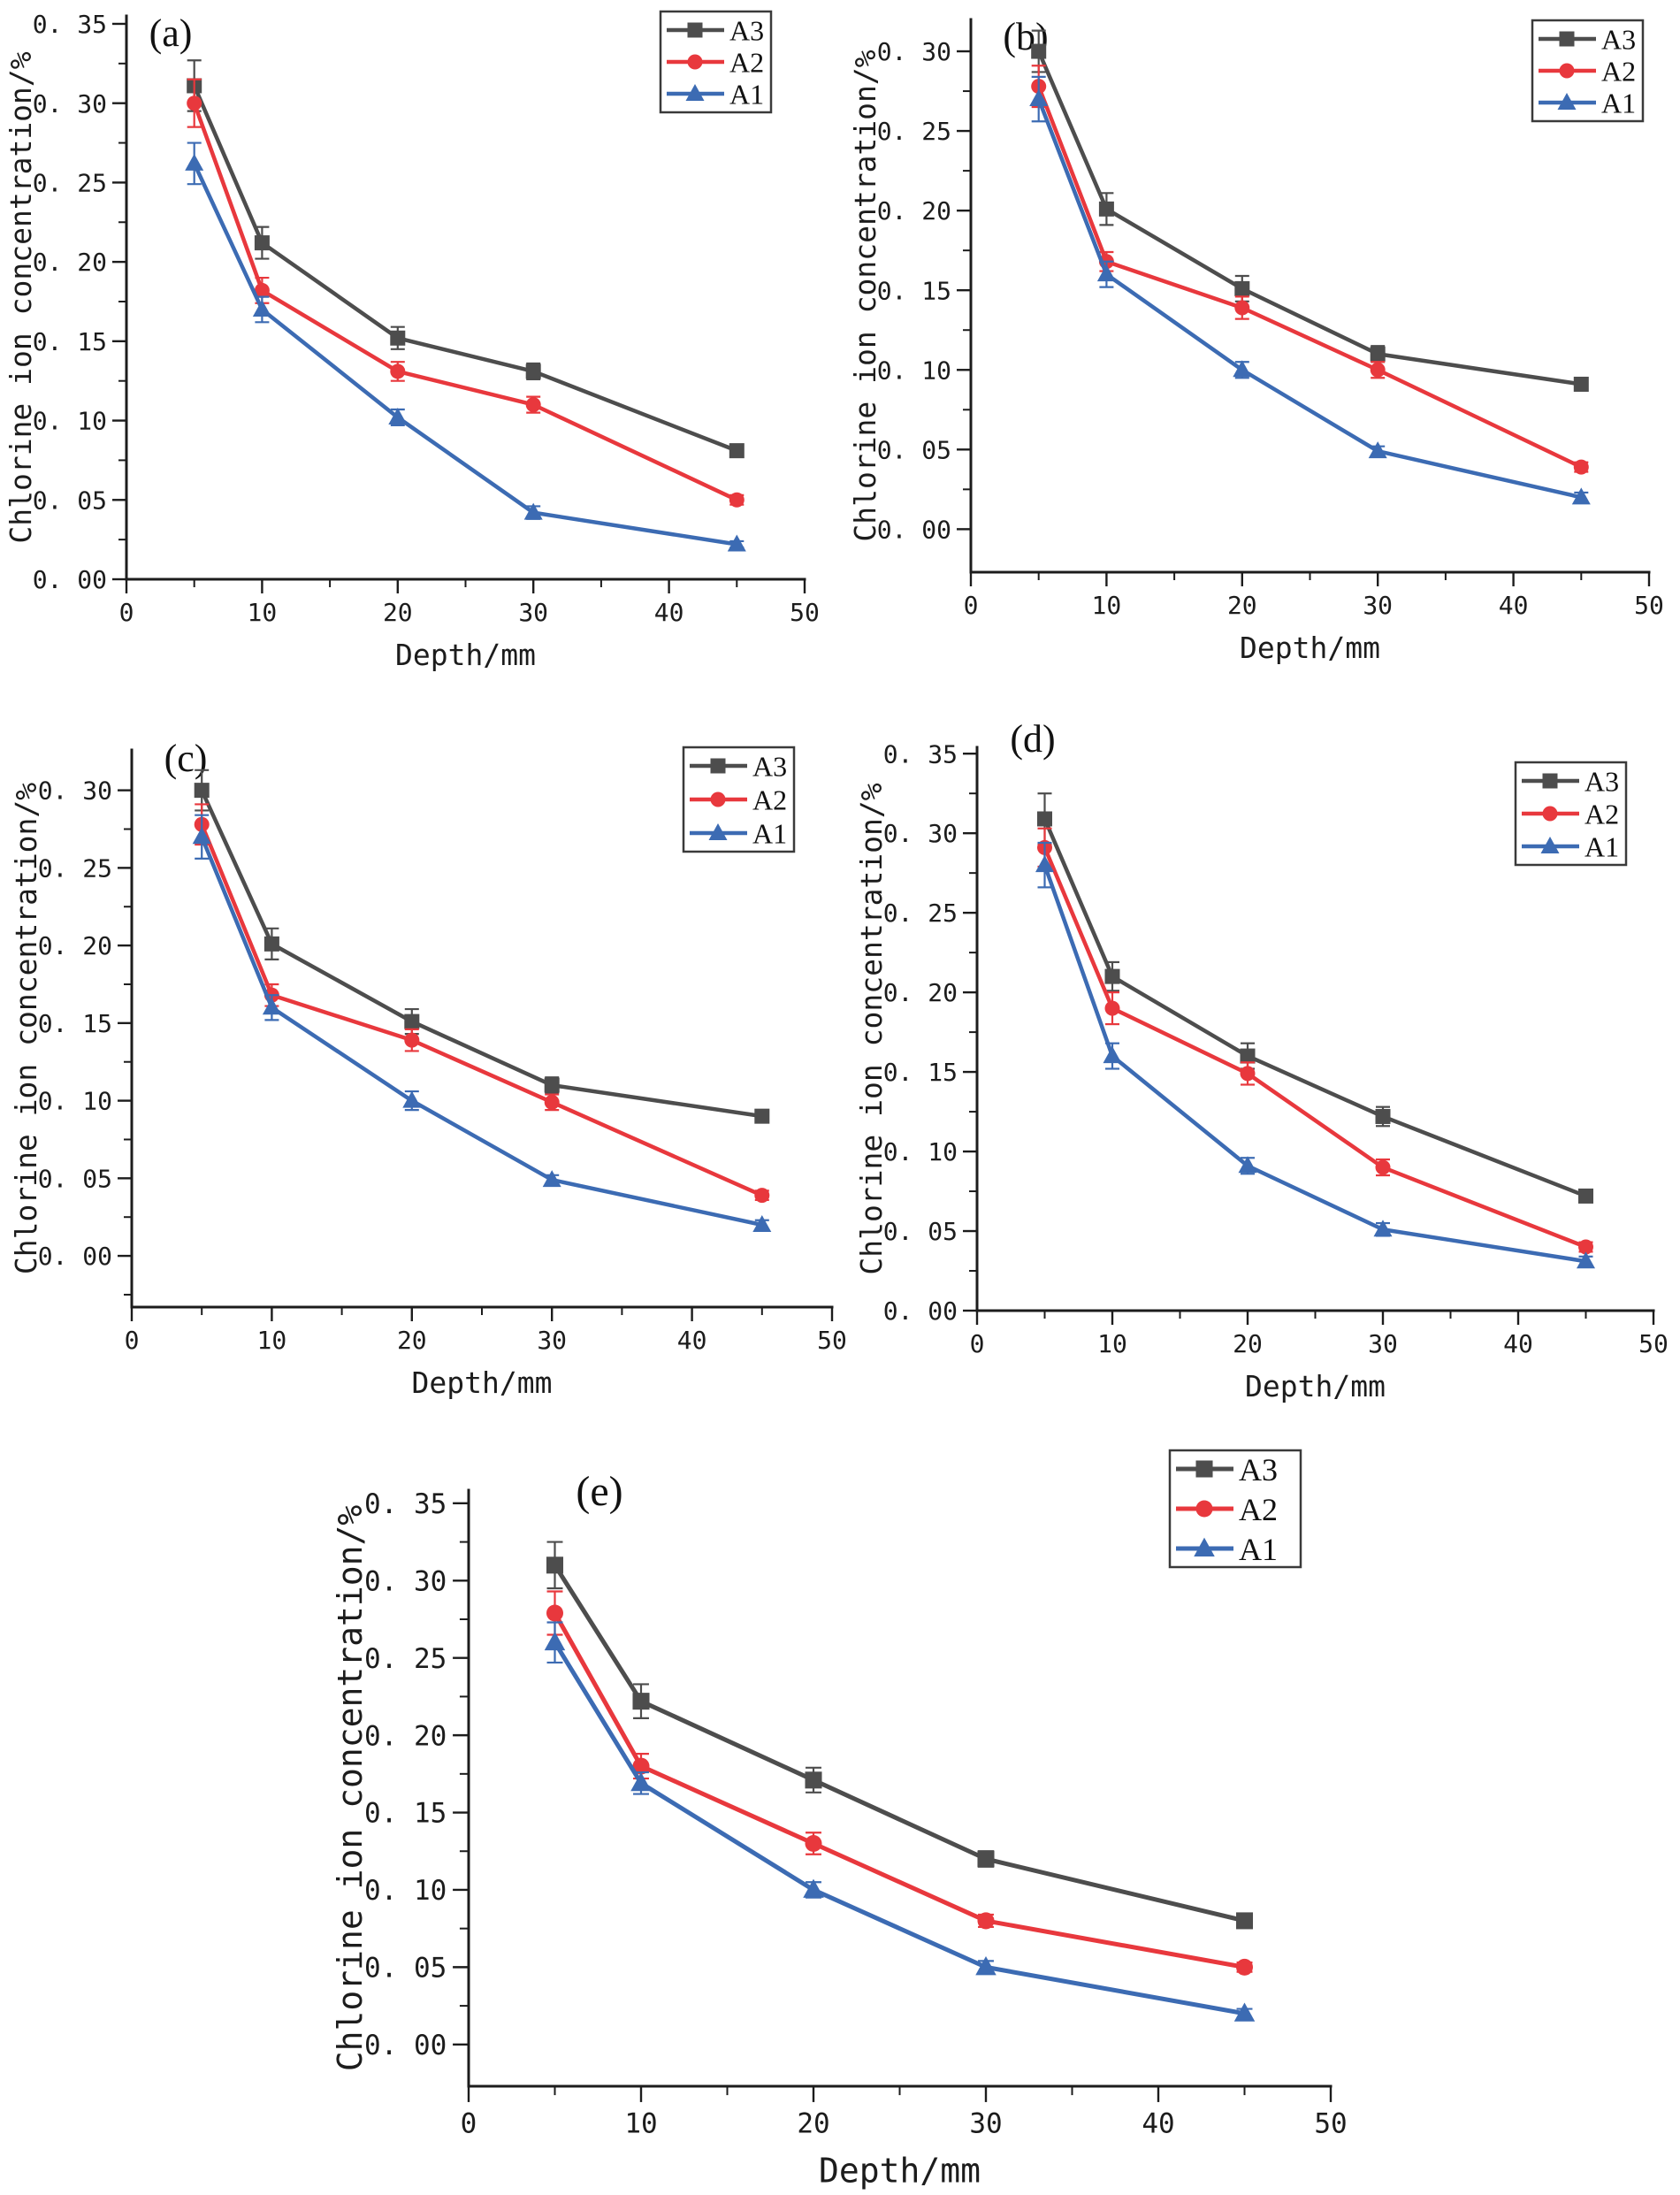  I want to click on legend-marker-A2, so click(1550, 814).